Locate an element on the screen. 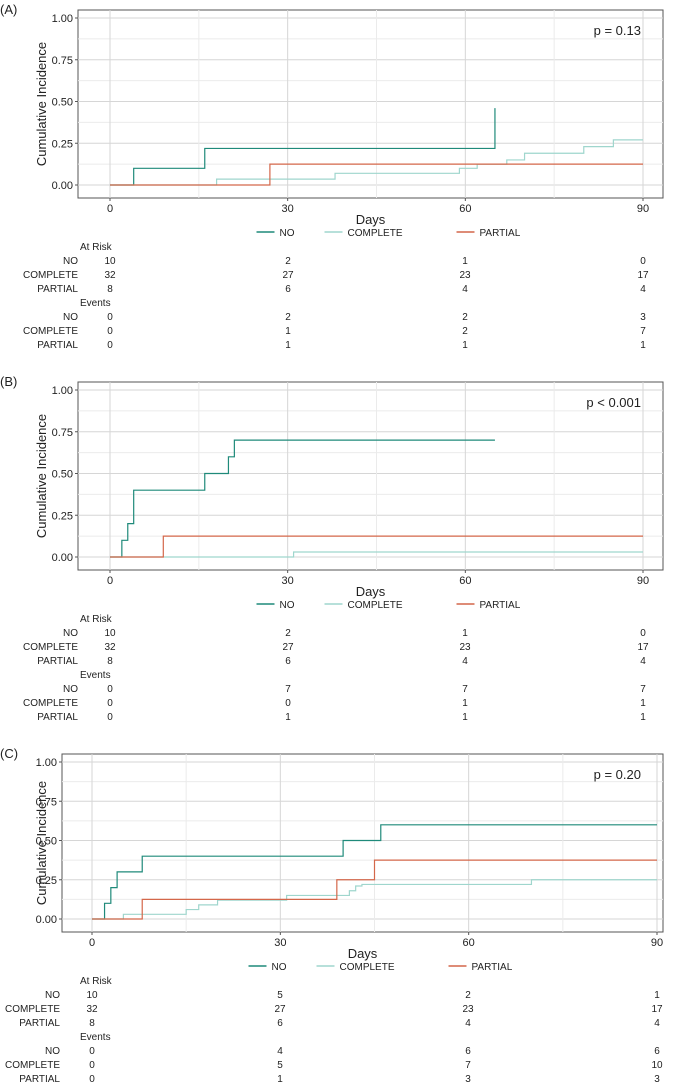  y-tick-label: 0.00 is located at coordinates (62, 558).